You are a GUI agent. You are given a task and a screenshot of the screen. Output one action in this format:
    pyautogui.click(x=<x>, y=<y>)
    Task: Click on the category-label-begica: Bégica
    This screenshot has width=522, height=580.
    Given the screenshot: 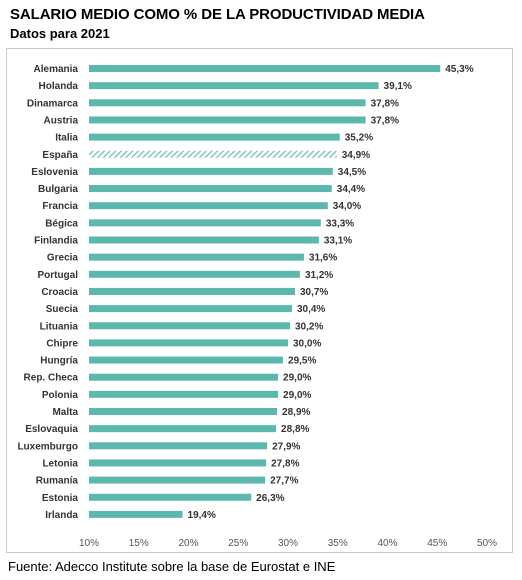 What is the action you would take?
    pyautogui.click(x=61, y=223)
    